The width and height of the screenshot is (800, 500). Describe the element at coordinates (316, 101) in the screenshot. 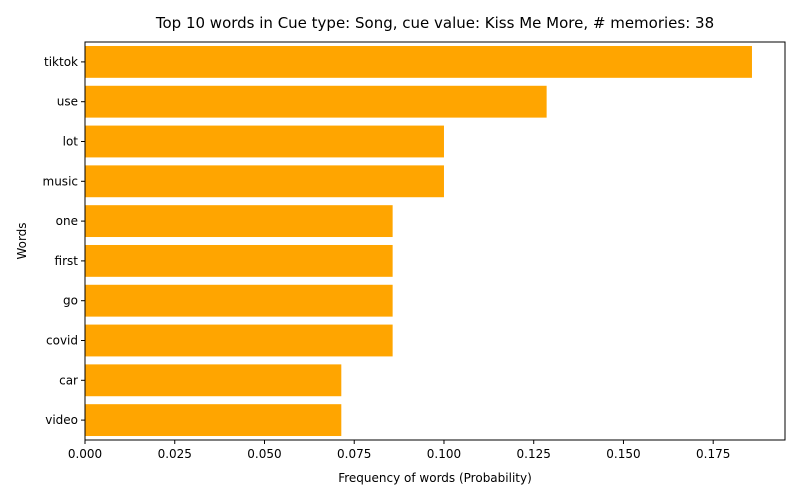

I see `bar-use` at that location.